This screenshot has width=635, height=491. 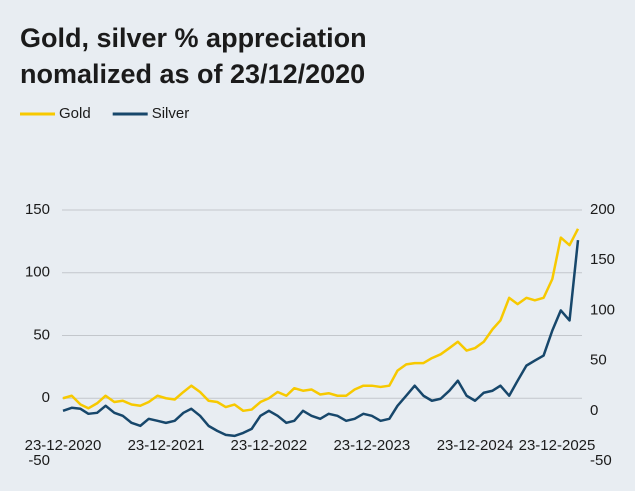 What do you see at coordinates (594, 410) in the screenshot?
I see `y2-tick-label: 0` at bounding box center [594, 410].